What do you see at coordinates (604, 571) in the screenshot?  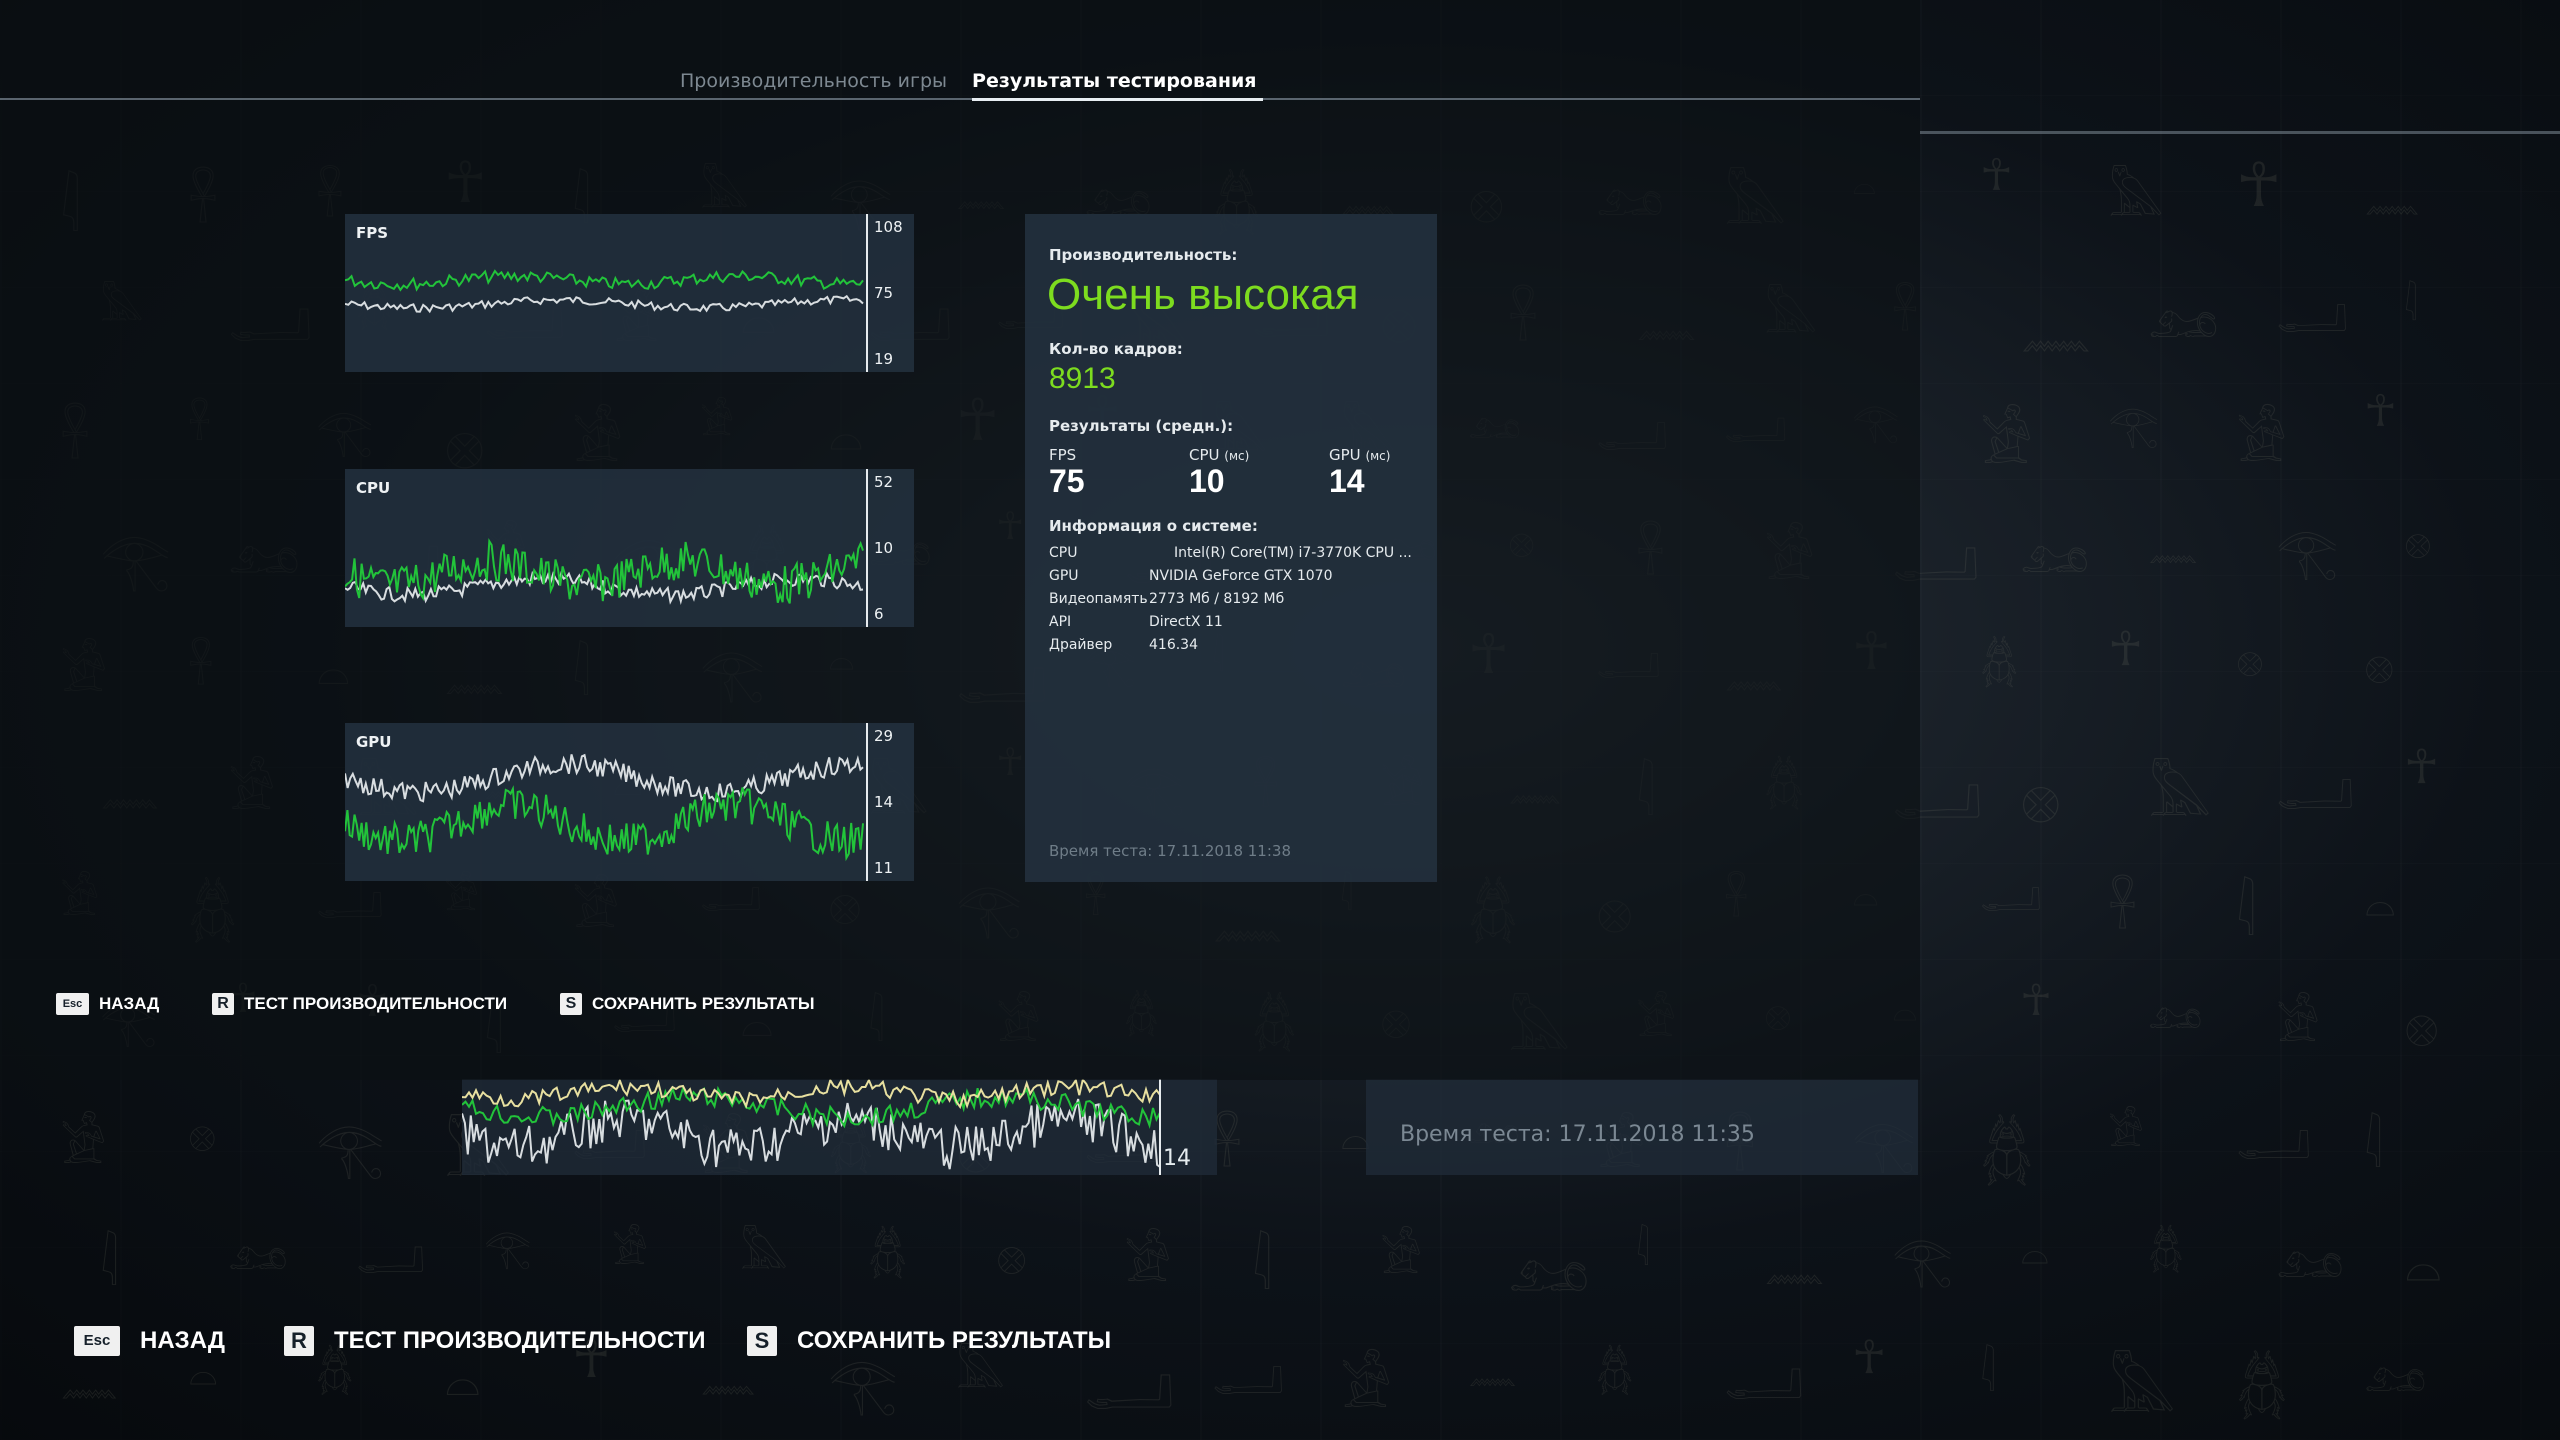 I see `cpu-trace-green` at bounding box center [604, 571].